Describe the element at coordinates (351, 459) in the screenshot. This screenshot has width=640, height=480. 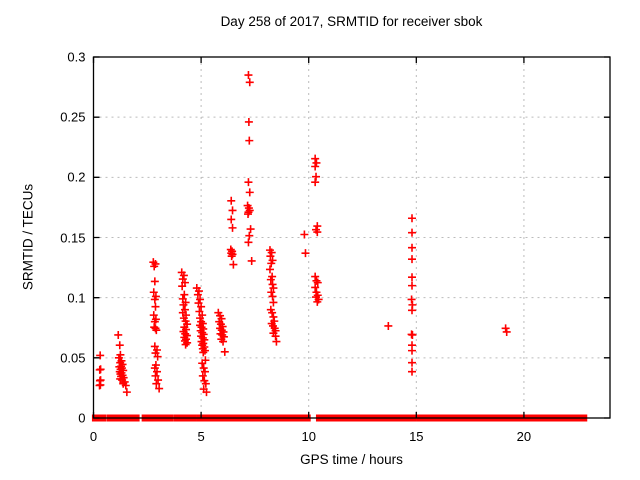
I see `x-axis-label: GPS time / hours` at that location.